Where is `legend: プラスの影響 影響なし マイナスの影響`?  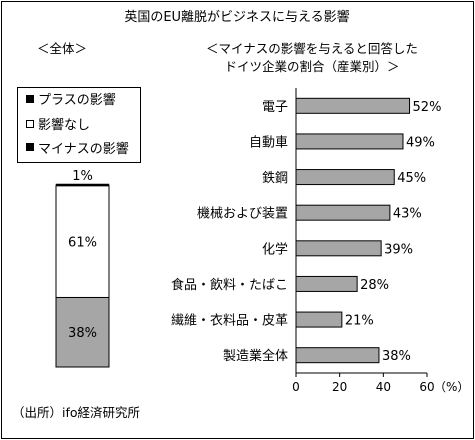
legend: プラスの影響 影響なし マイナスの影響 is located at coordinates (79, 125).